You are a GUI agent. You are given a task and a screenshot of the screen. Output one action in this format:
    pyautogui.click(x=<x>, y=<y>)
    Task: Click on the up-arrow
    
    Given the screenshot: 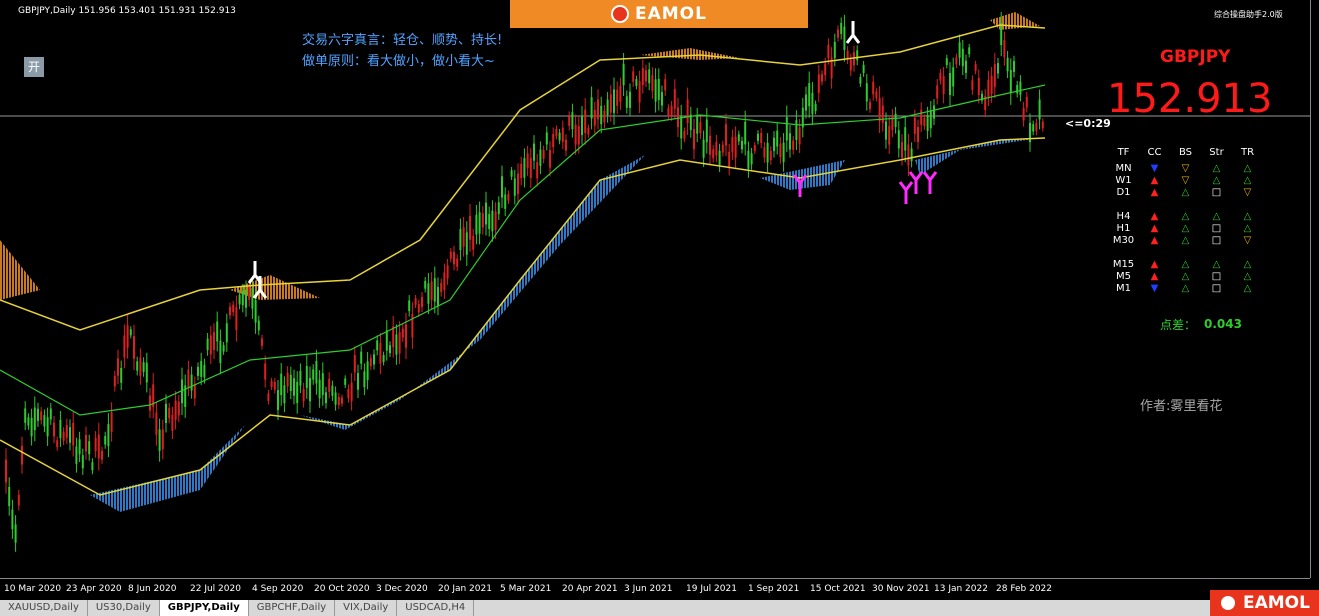 What is the action you would take?
    pyautogui.click(x=916, y=182)
    